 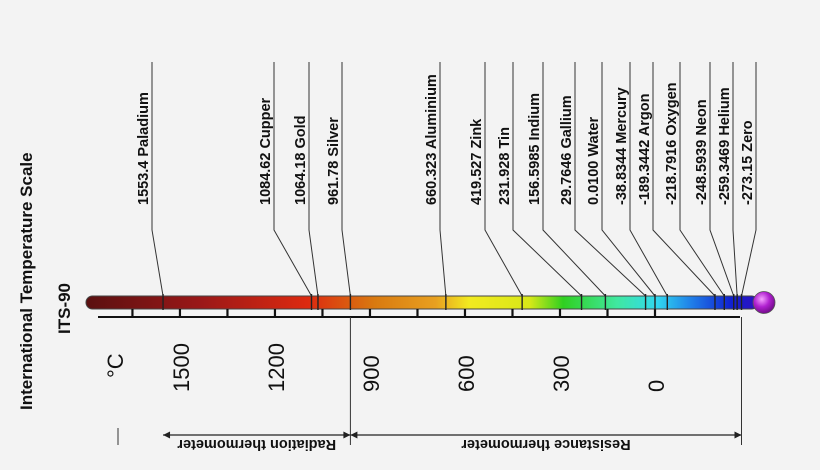 What do you see at coordinates (466, 373) in the screenshot?
I see `scale-label: 600` at bounding box center [466, 373].